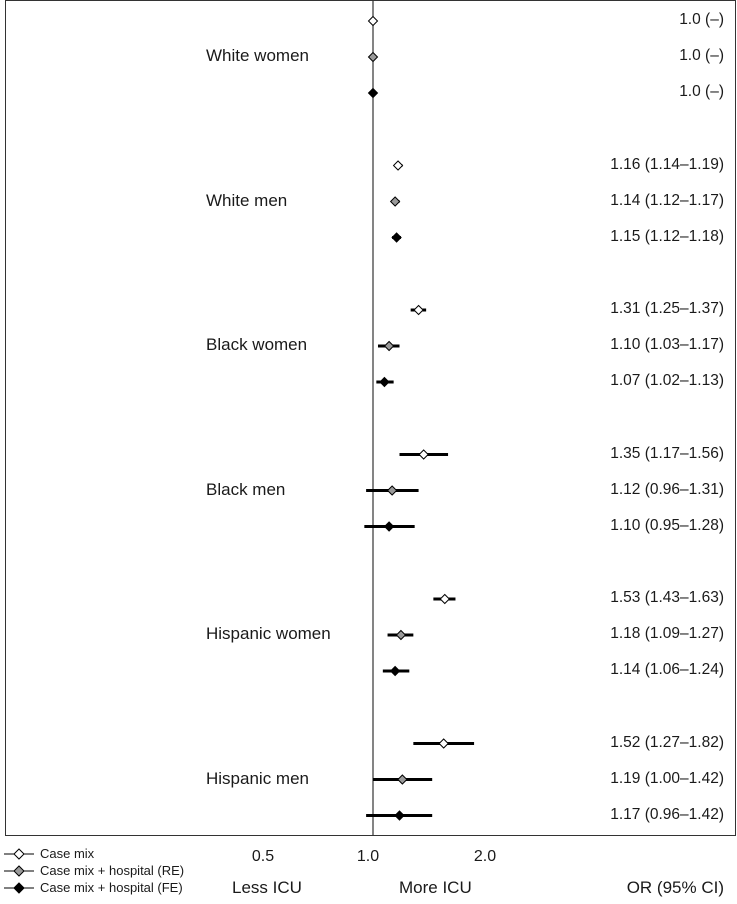 The width and height of the screenshot is (737, 904). Describe the element at coordinates (667, 200) in the screenshot. I see `or-ci-label: 1.14 (1.12–1.17)` at that location.